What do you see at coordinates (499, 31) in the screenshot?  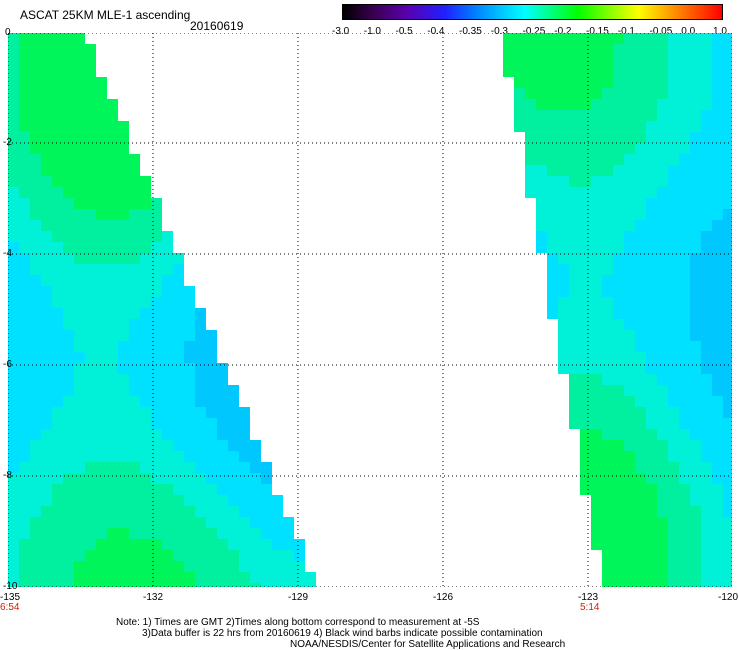 I see `colorbar-tick-label: -0.3` at bounding box center [499, 31].